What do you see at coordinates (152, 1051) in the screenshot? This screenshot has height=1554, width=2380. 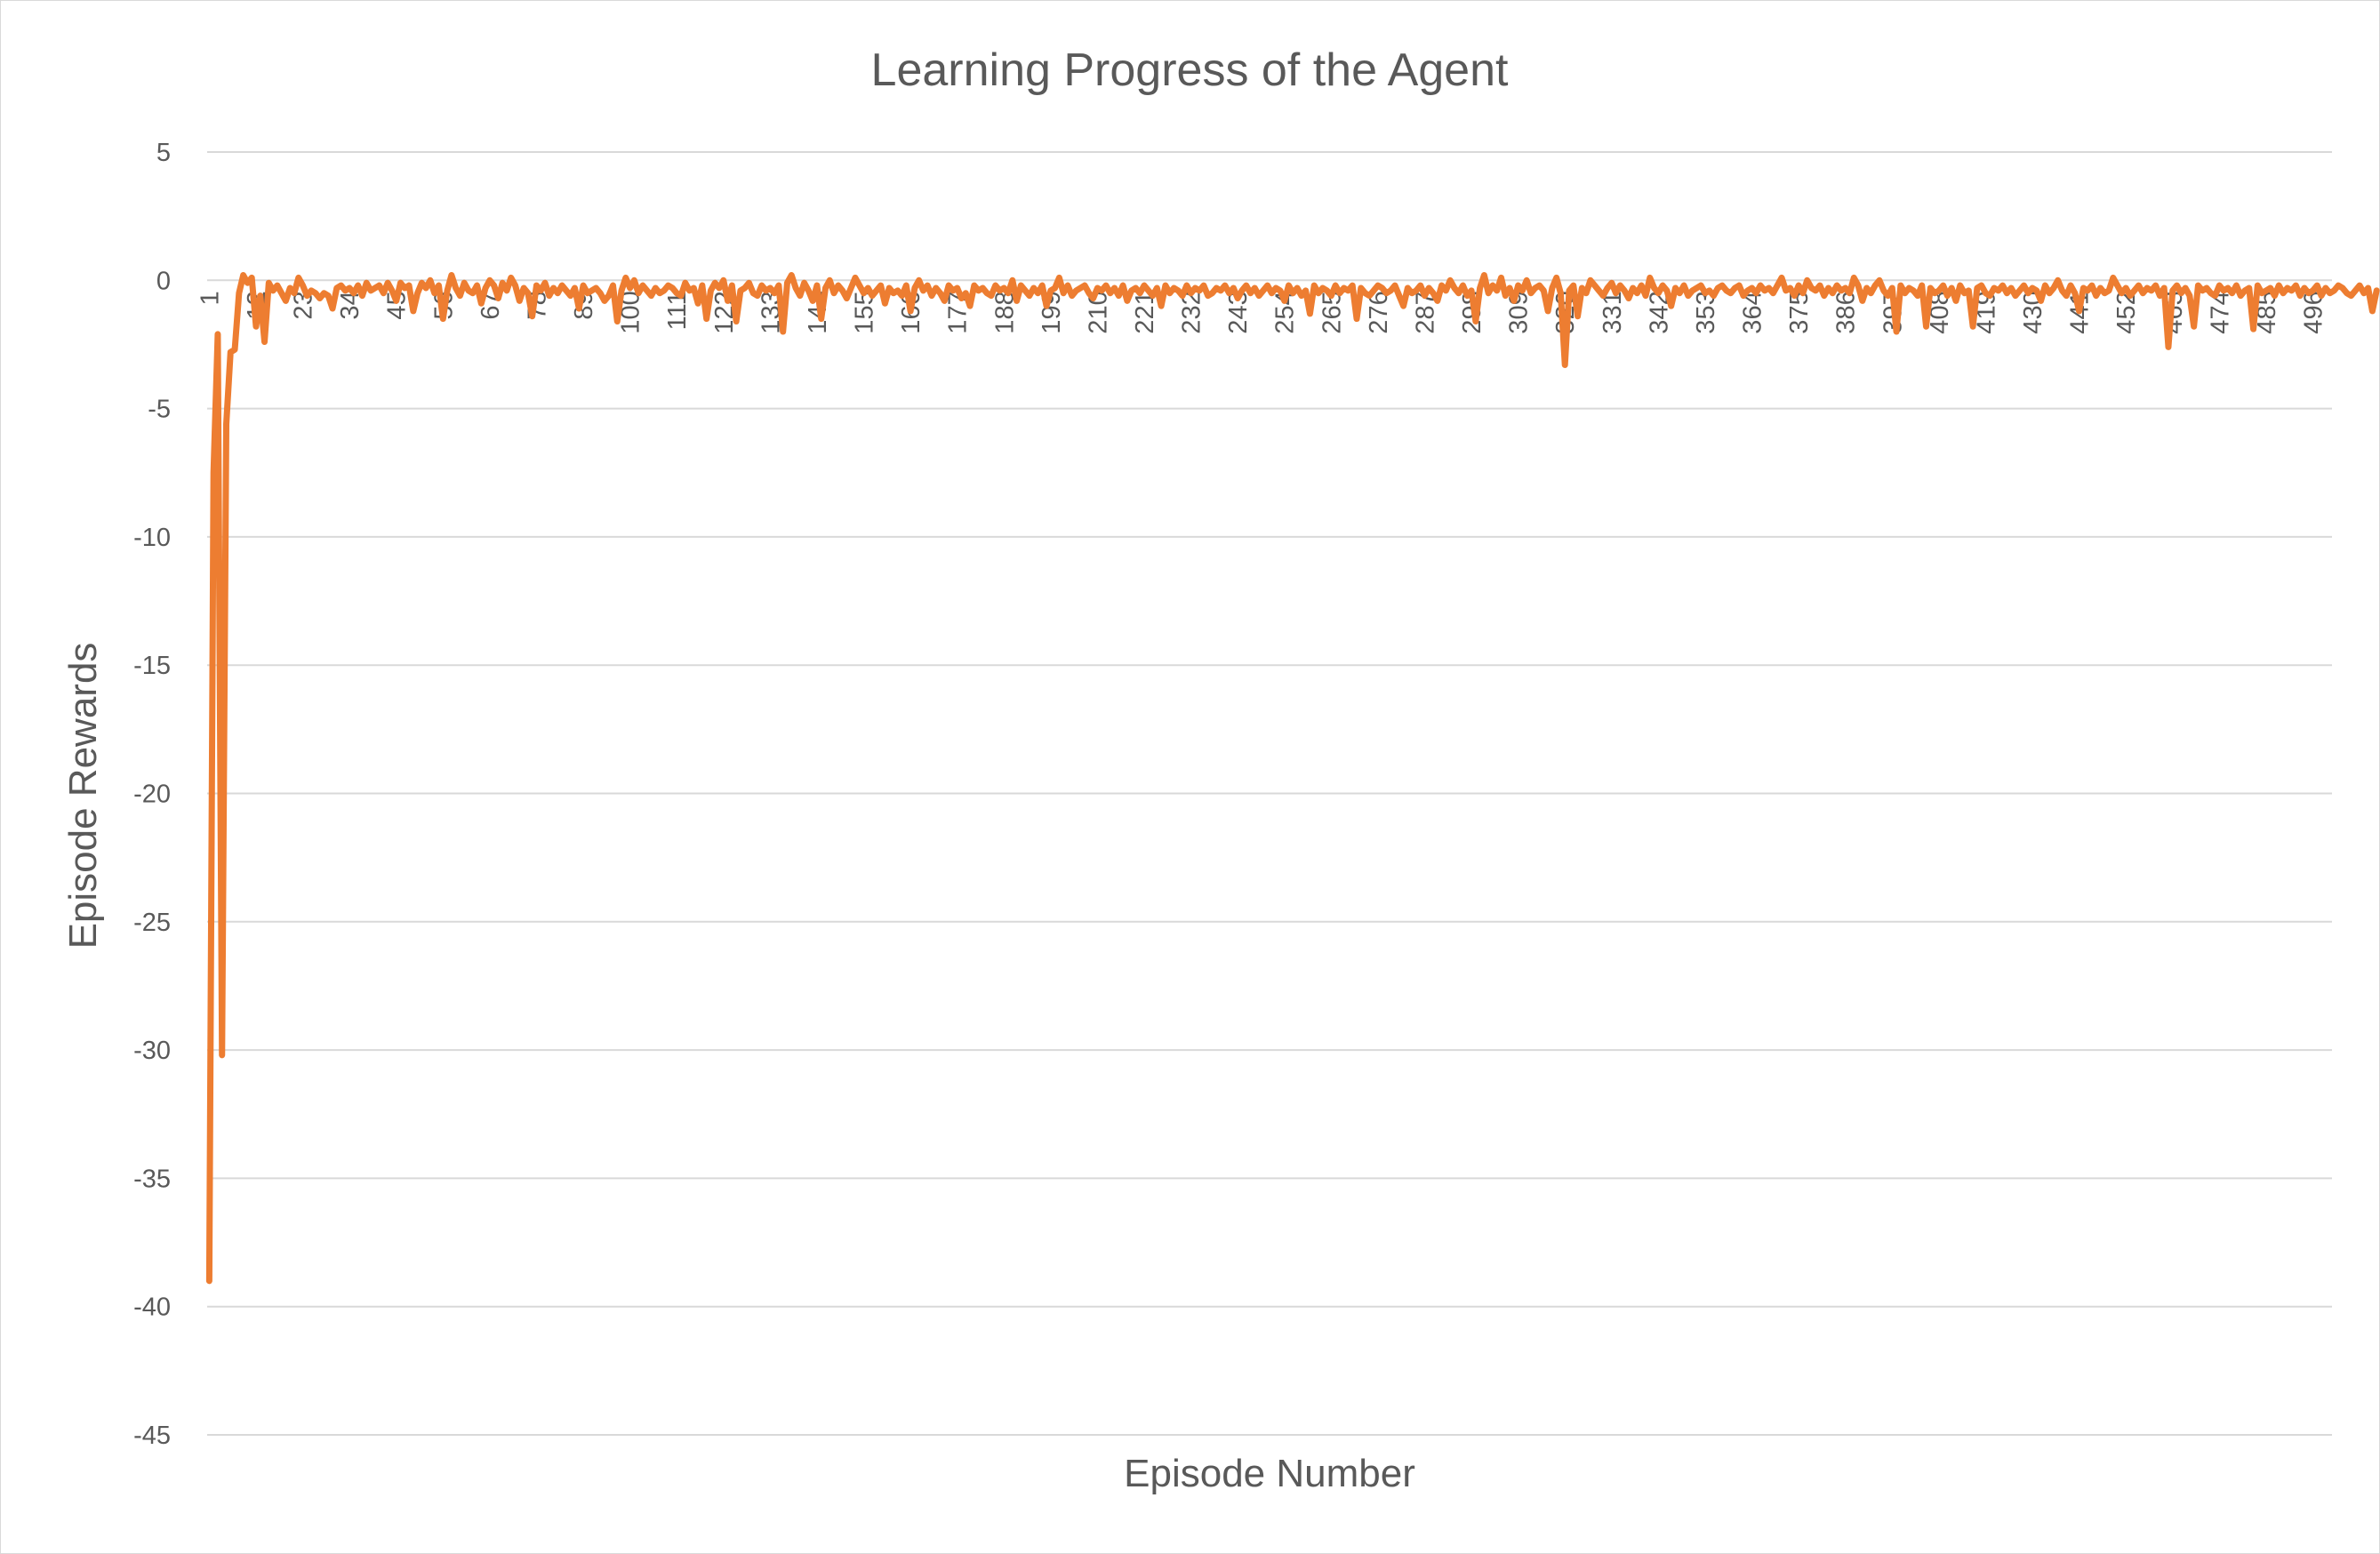 I see `y-tick-label: -30` at bounding box center [152, 1051].